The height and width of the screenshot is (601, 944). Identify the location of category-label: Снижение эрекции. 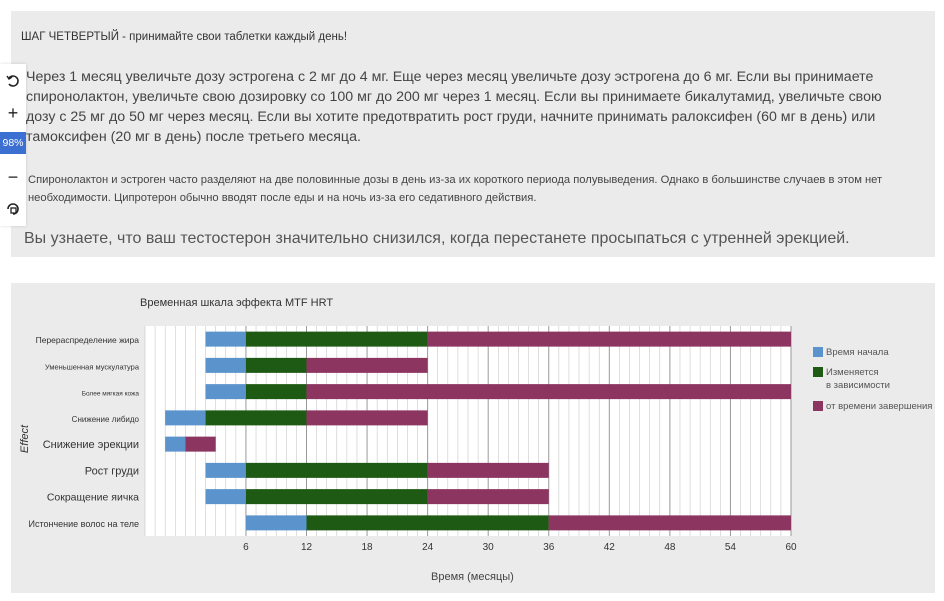
(91, 445).